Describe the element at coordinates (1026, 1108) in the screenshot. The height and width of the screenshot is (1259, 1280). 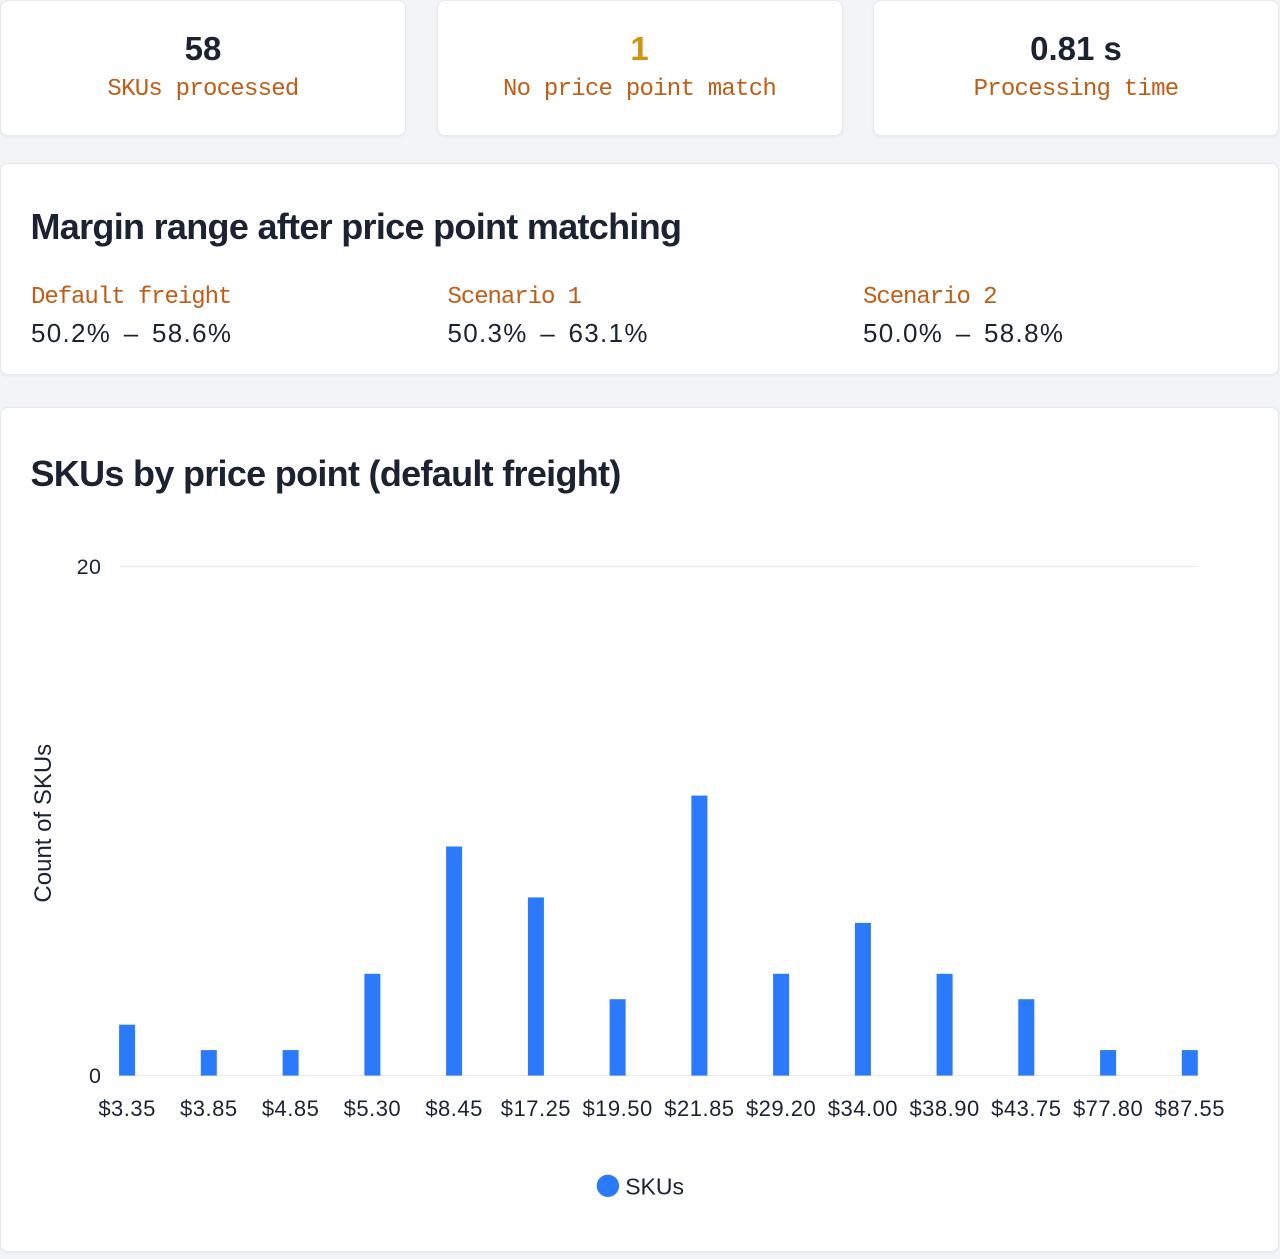
I see `svg-text: $43.75` at that location.